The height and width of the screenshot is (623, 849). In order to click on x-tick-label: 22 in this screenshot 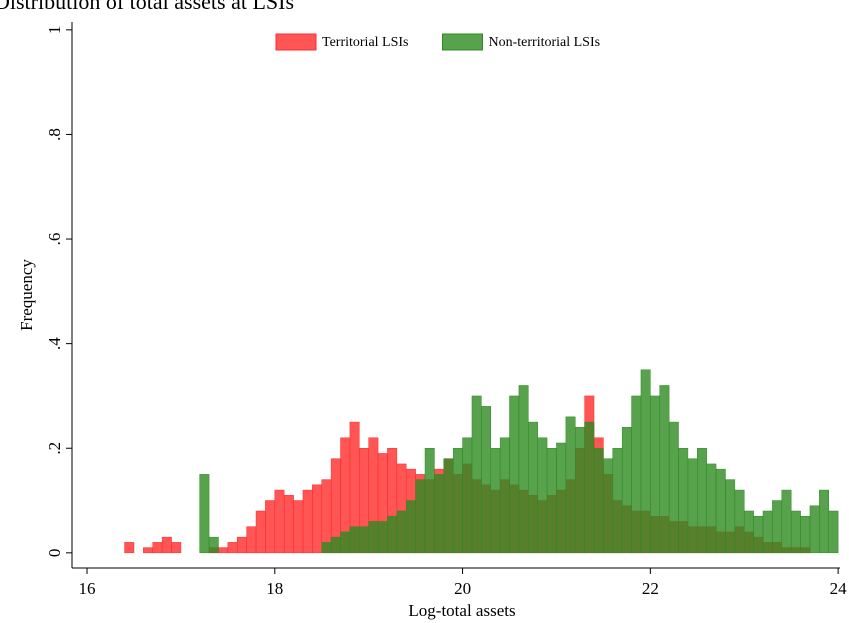, I will do `click(650, 588)`.